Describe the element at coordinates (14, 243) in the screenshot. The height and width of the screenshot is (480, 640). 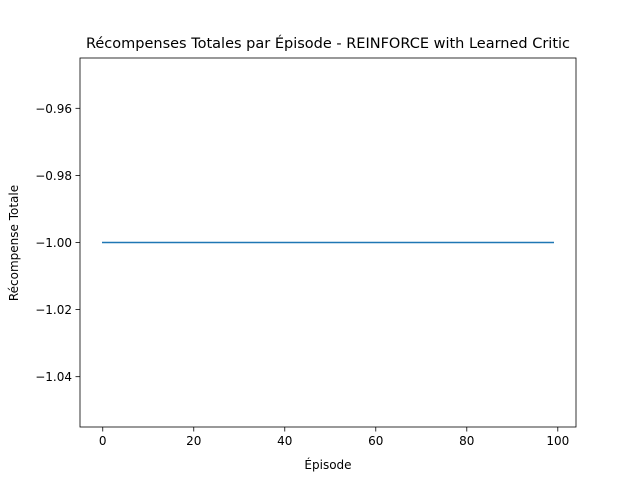
I see `y-axis-label: Récompense Totale` at that location.